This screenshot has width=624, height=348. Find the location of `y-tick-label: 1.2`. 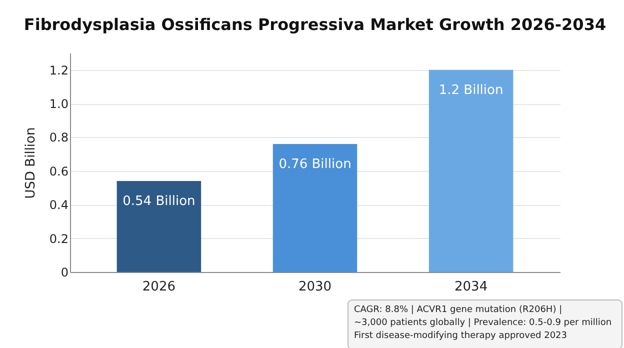

y-tick-label: 1.2 is located at coordinates (58, 70).